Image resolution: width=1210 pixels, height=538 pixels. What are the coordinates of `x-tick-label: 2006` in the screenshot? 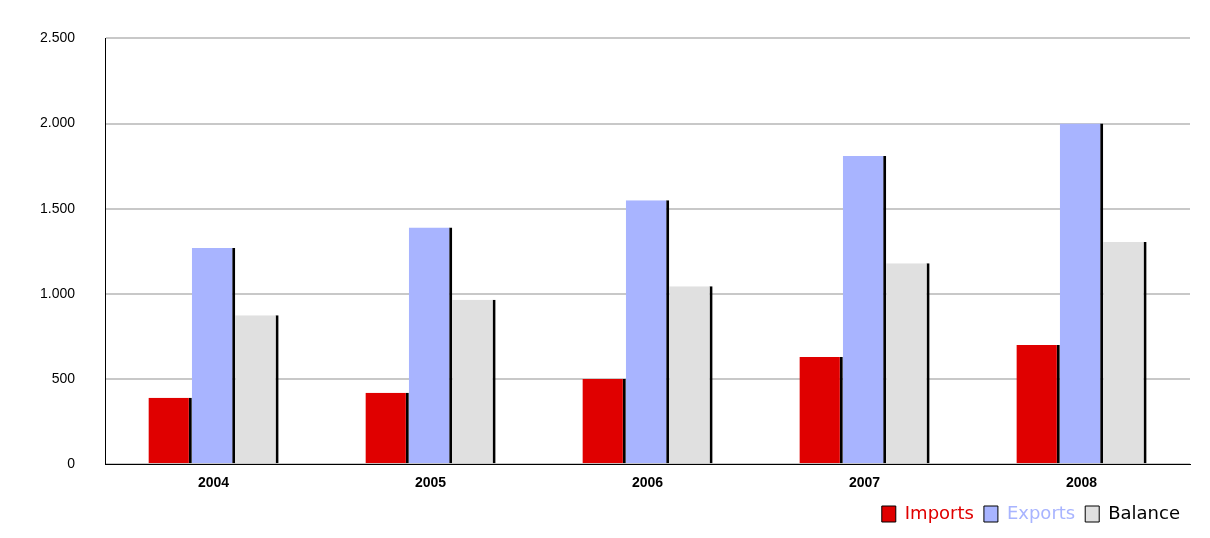 It's located at (647, 482).